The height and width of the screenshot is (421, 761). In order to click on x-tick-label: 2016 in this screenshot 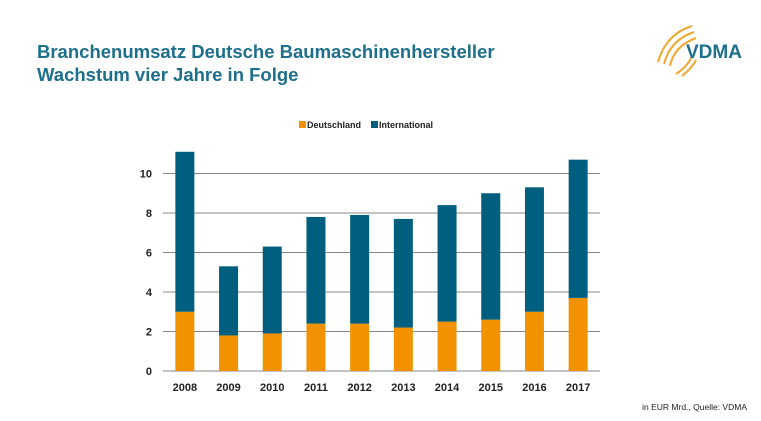, I will do `click(534, 388)`.